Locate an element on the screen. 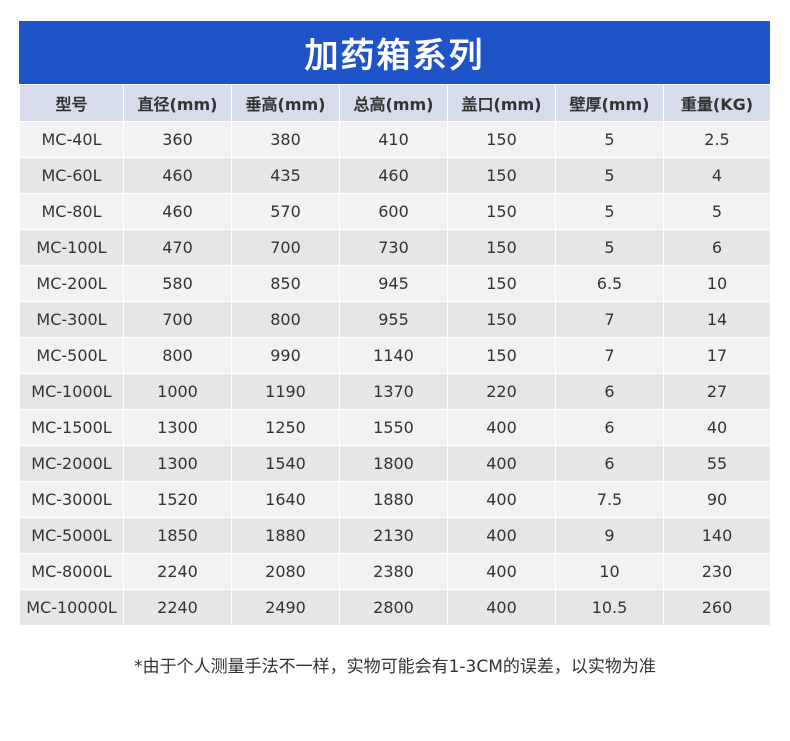 The height and width of the screenshot is (741, 790). cell-model: MC-40L is located at coordinates (71, 139).